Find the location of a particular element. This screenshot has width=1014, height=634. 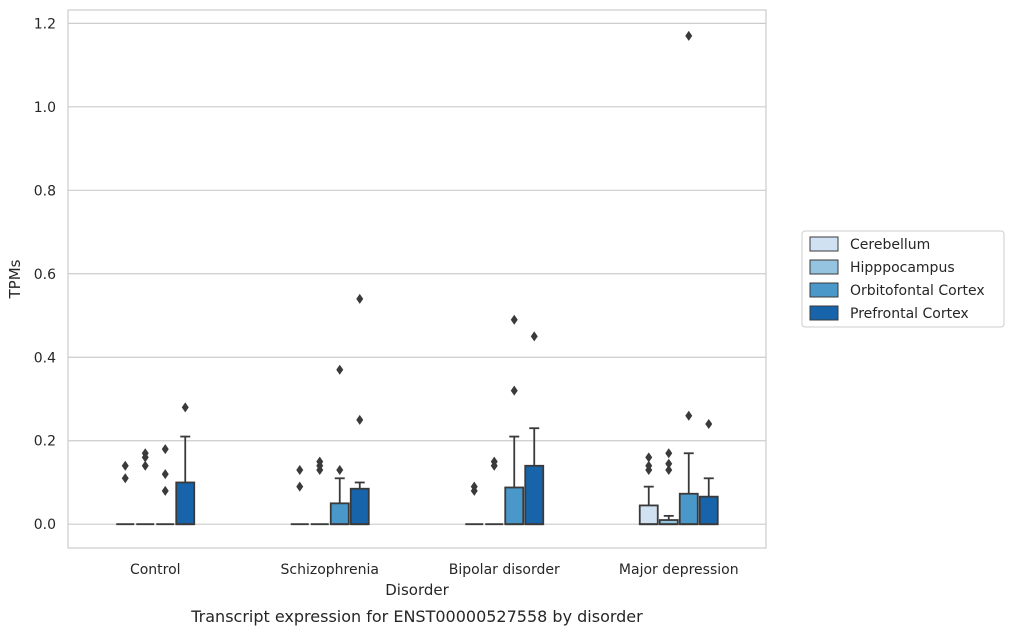

x-tick-label: Bipolar disorder is located at coordinates (504, 570).